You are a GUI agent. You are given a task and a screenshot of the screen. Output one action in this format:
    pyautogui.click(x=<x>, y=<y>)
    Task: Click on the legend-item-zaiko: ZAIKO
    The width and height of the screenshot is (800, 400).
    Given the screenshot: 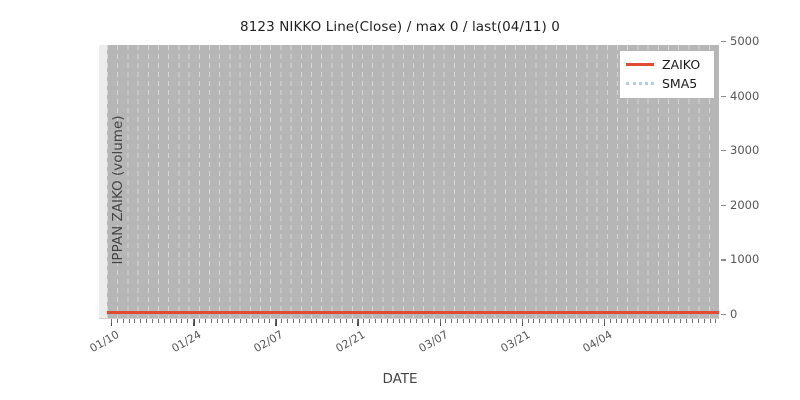 What is the action you would take?
    pyautogui.click(x=667, y=64)
    